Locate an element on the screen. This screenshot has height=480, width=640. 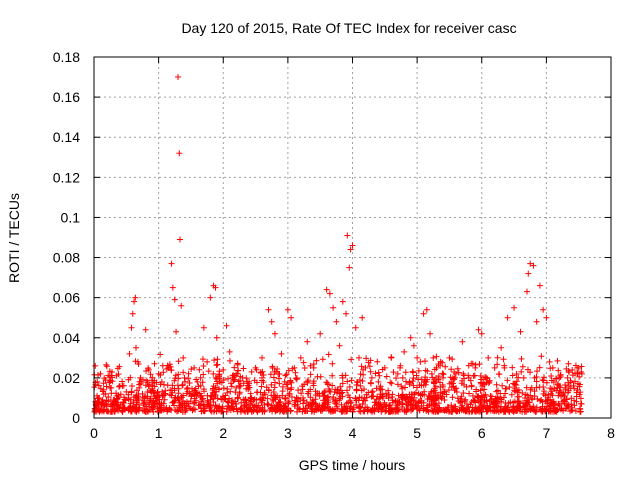
x-tick-labels: 0 1 2 3 4 5 6 7 8 is located at coordinates (352, 433).